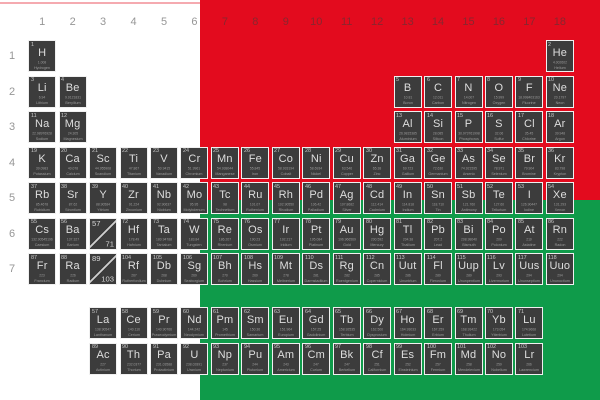  Describe the element at coordinates (42, 194) in the screenshot. I see `element-symbol: Rb` at that location.